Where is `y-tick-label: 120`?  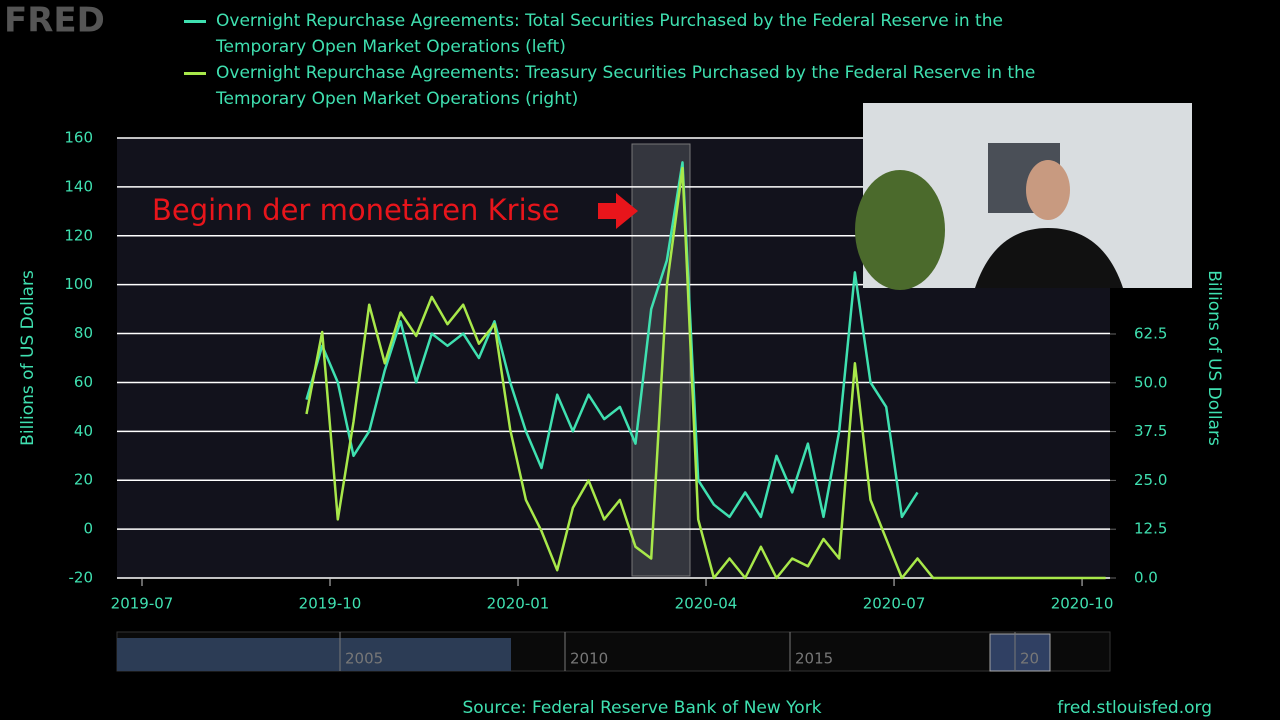 y-tick-label: 120 is located at coordinates (78, 235).